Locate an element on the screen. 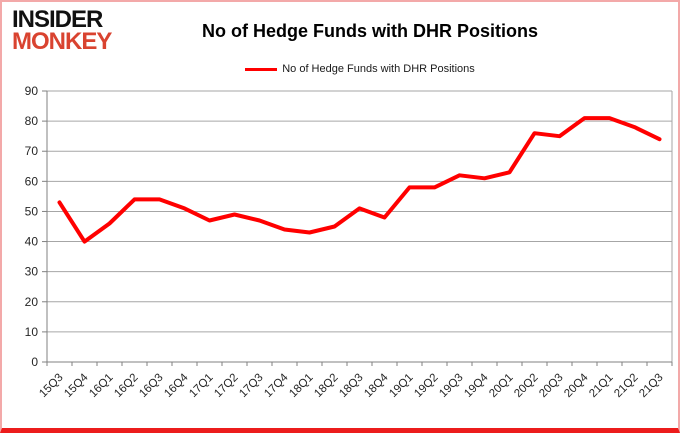 This screenshot has height=433, width=680. legend-label: No of Hedge Funds with DHR Positions is located at coordinates (378, 69).